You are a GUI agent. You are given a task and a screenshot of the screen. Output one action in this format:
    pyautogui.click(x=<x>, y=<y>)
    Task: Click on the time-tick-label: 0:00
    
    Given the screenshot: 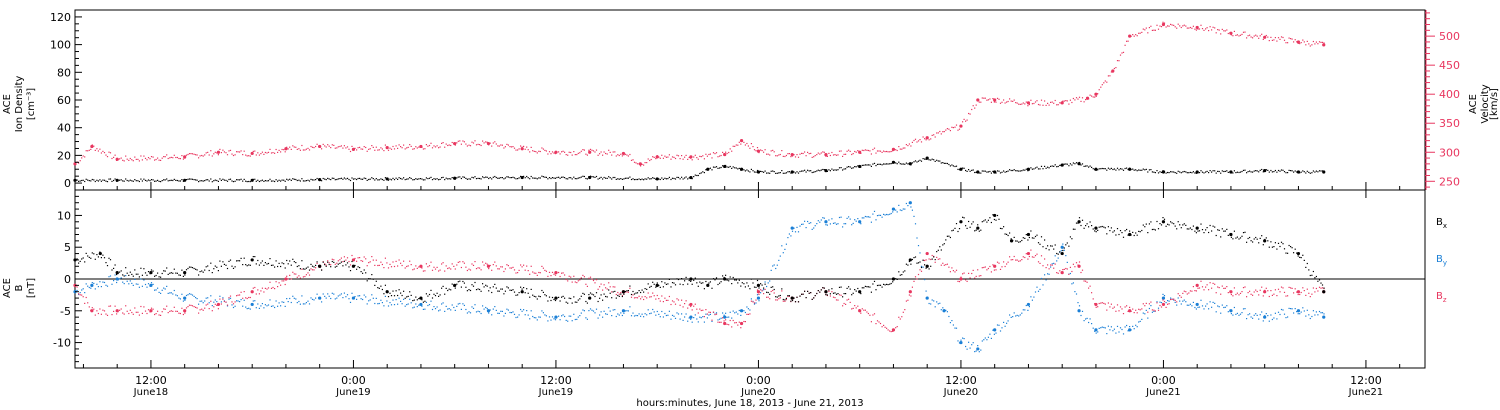 What is the action you would take?
    pyautogui.click(x=353, y=380)
    